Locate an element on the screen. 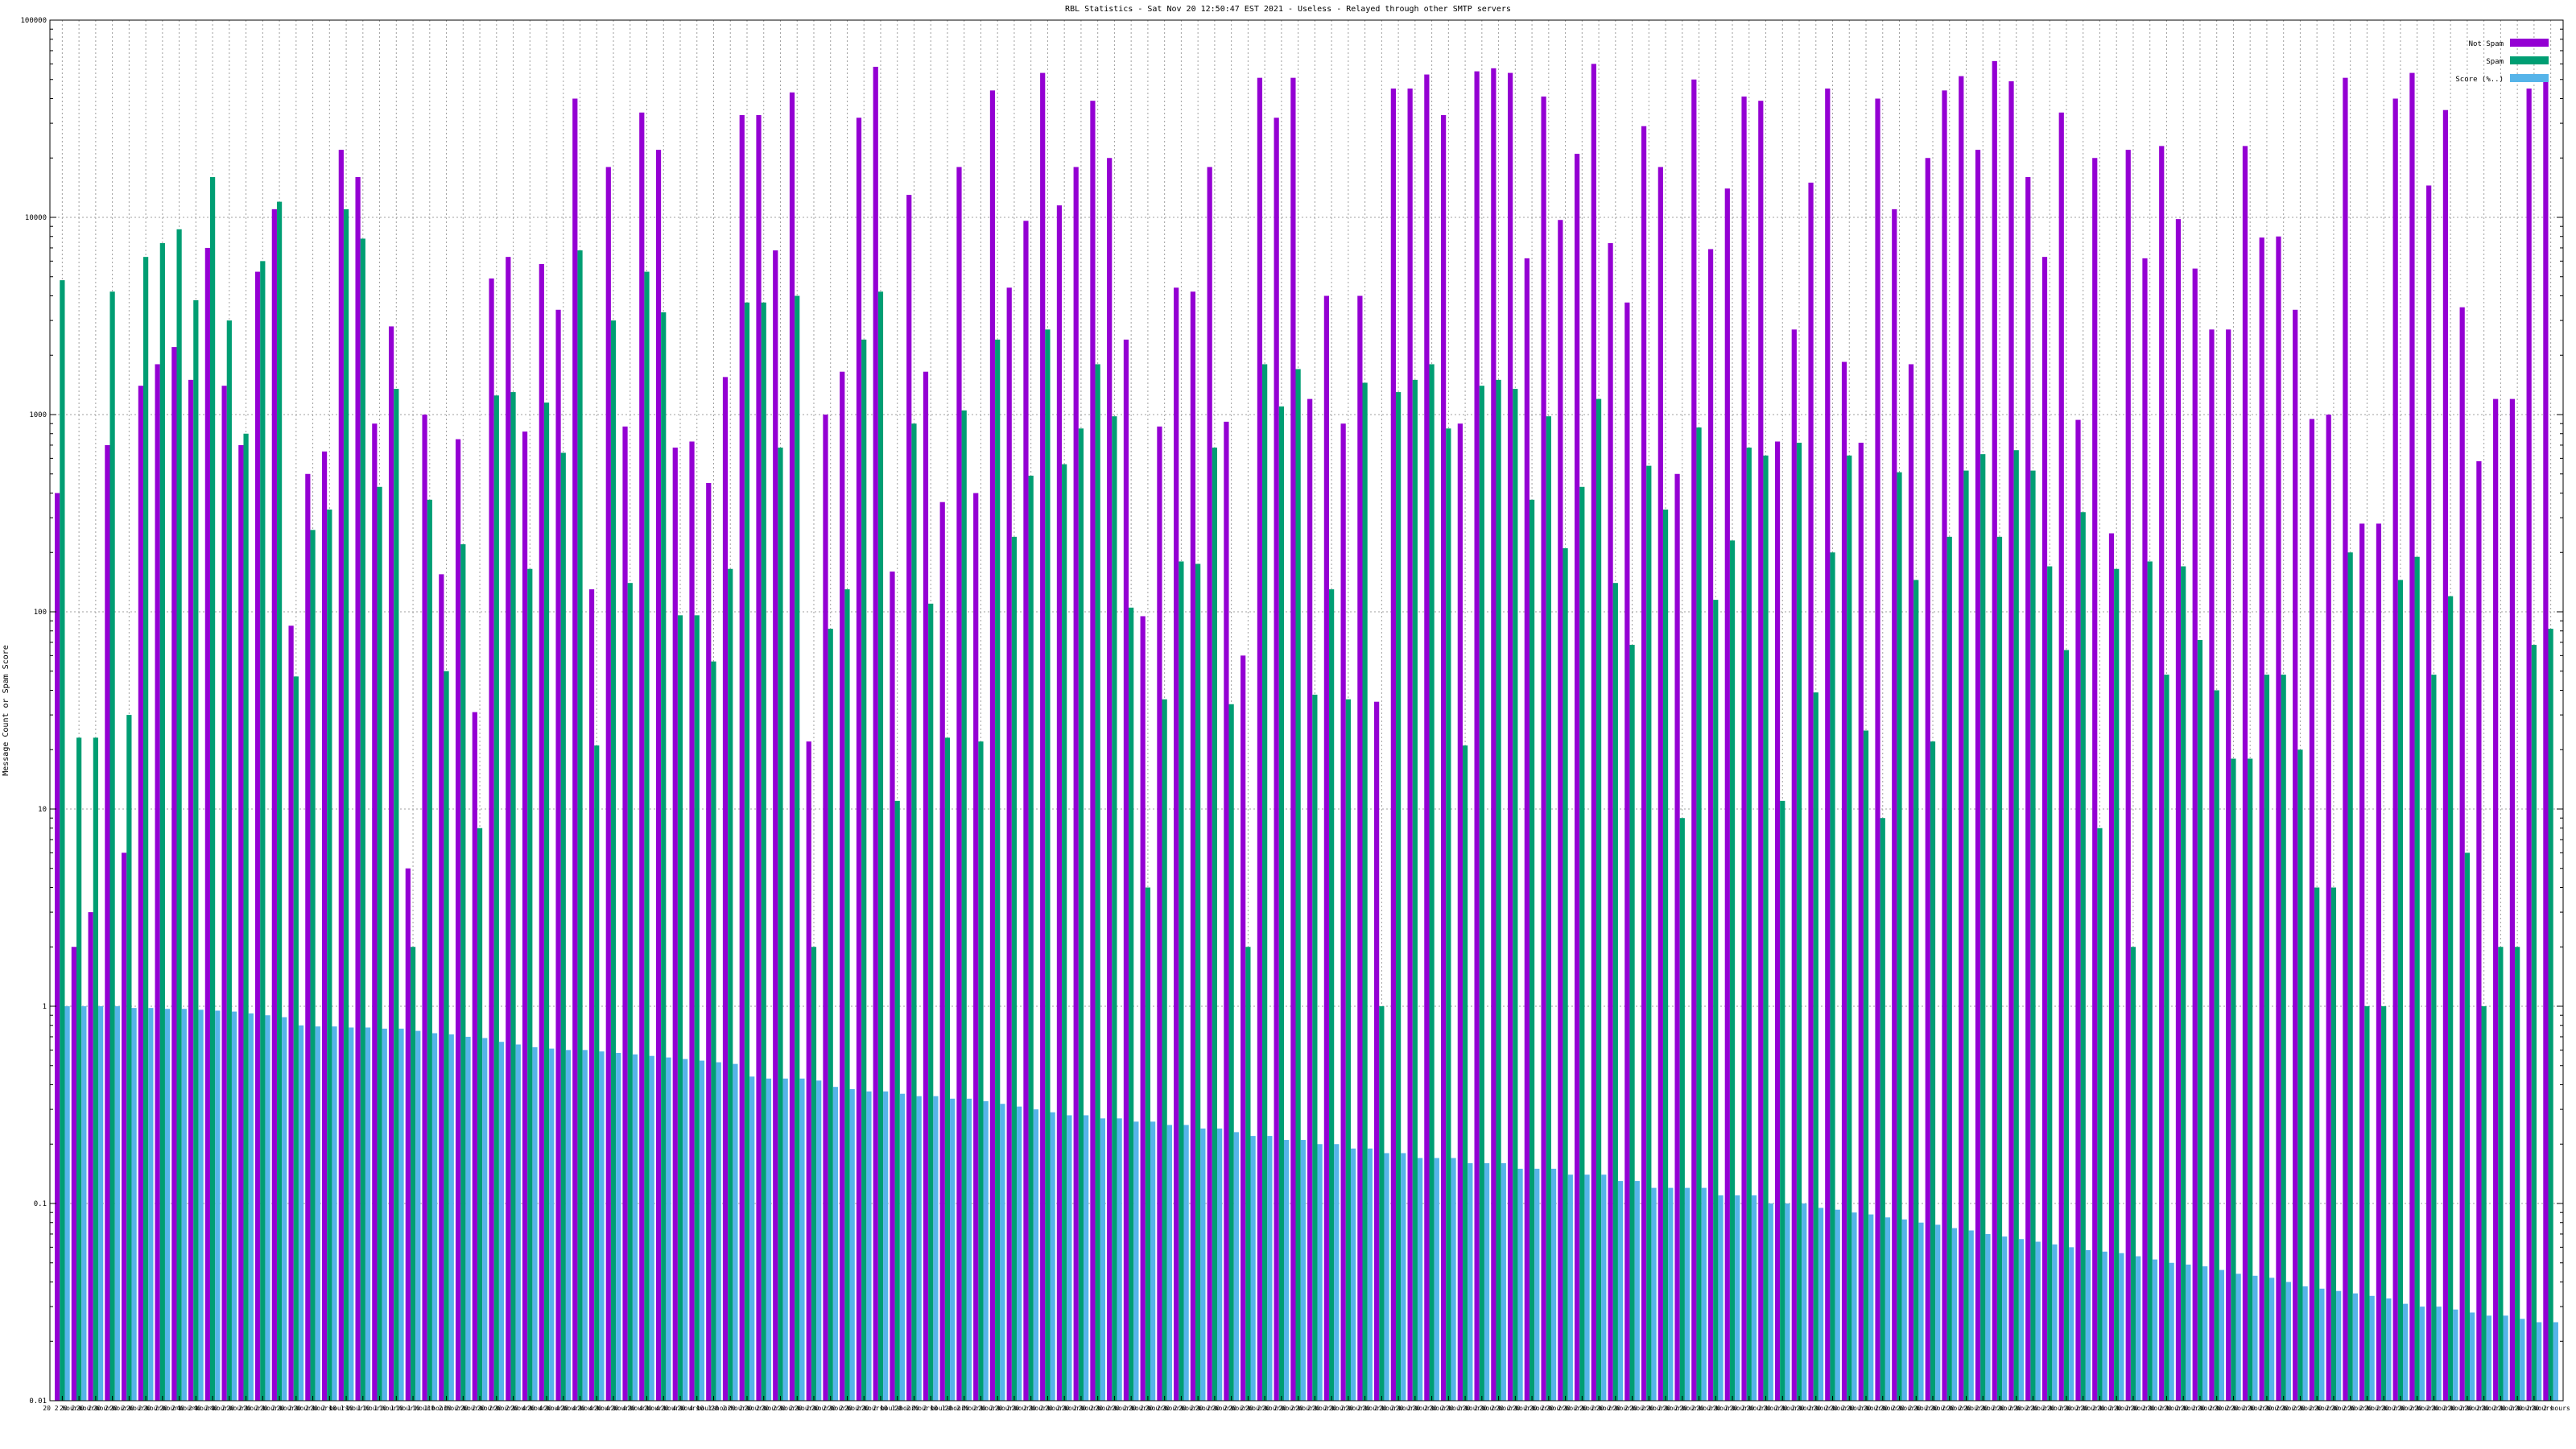 This screenshot has width=2576, height=1449. category-label: 10 1 hour is located at coordinates (714, 1408).